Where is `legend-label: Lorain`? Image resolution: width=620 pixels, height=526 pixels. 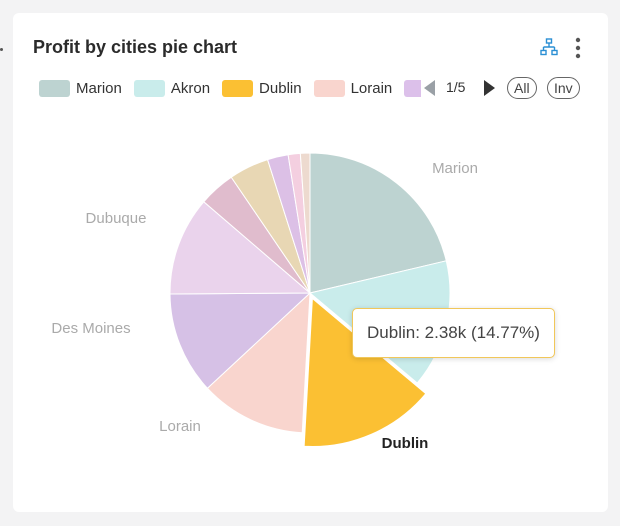
legend-label: Lorain is located at coordinates (371, 88).